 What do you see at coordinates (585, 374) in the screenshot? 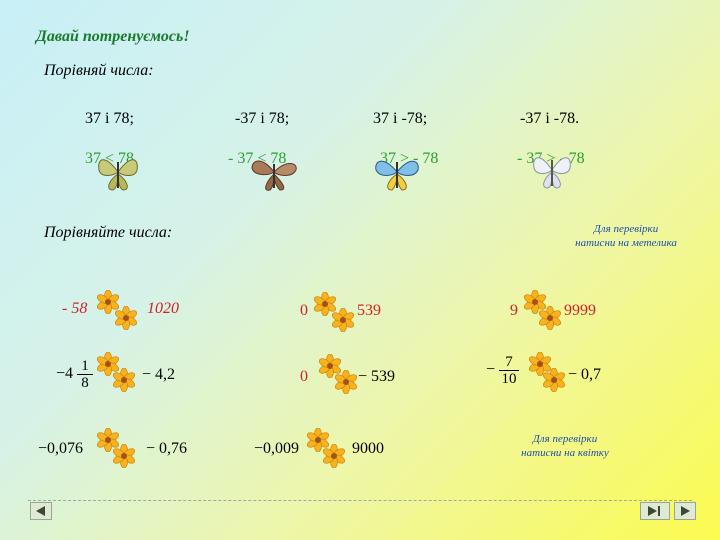
I see `row2-c-right: − 0,7` at bounding box center [585, 374].